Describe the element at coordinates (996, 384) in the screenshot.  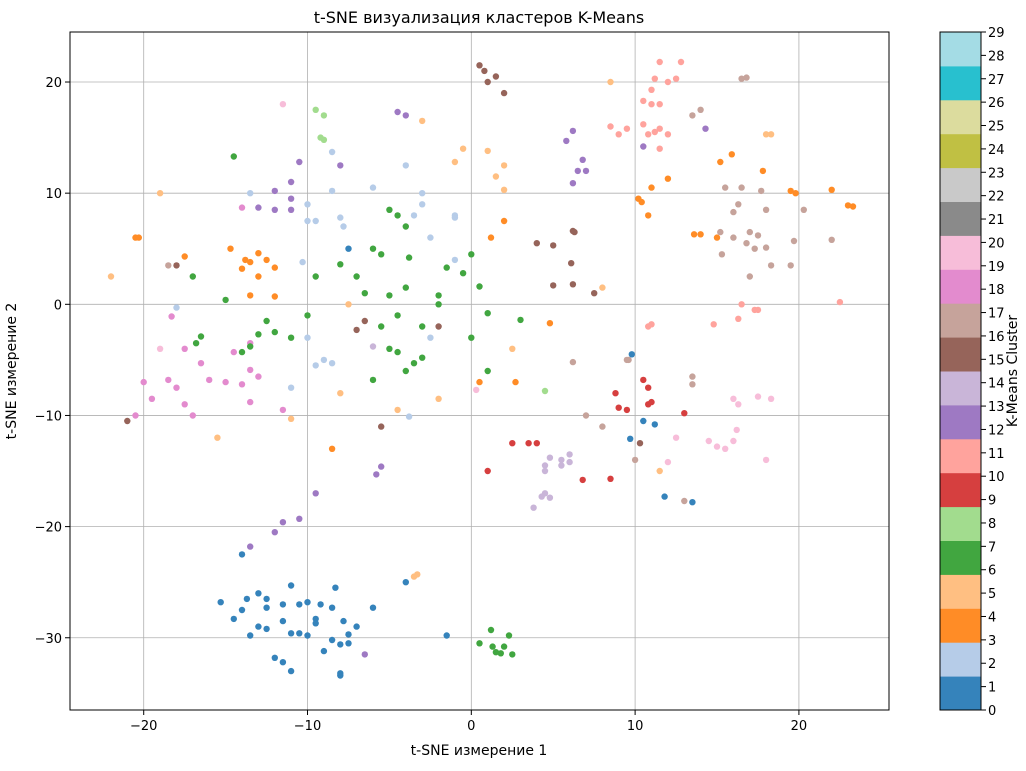
I see `colorbar-tick-label: 14` at that location.